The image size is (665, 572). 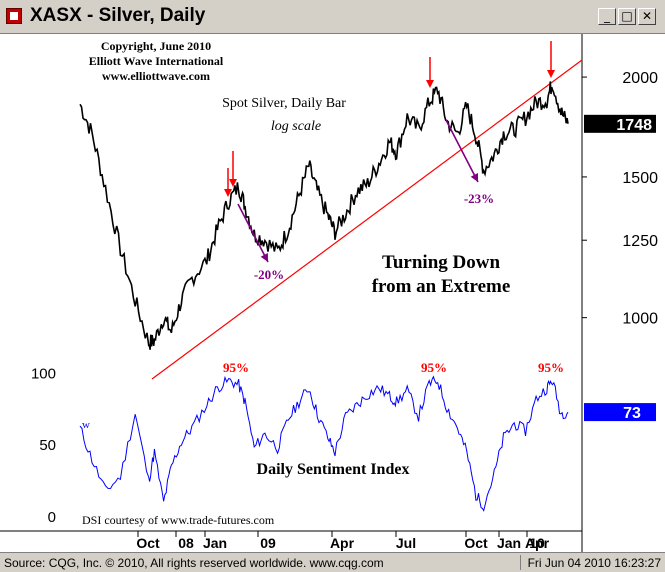 I want to click on last-price-tag, so click(x=620, y=123).